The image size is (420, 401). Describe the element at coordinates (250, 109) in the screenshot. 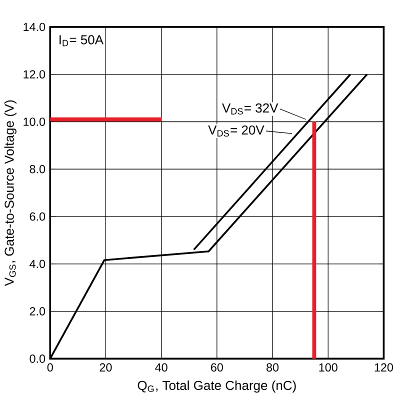

I see `annotation: V$_{DS}$= 32V` at that location.